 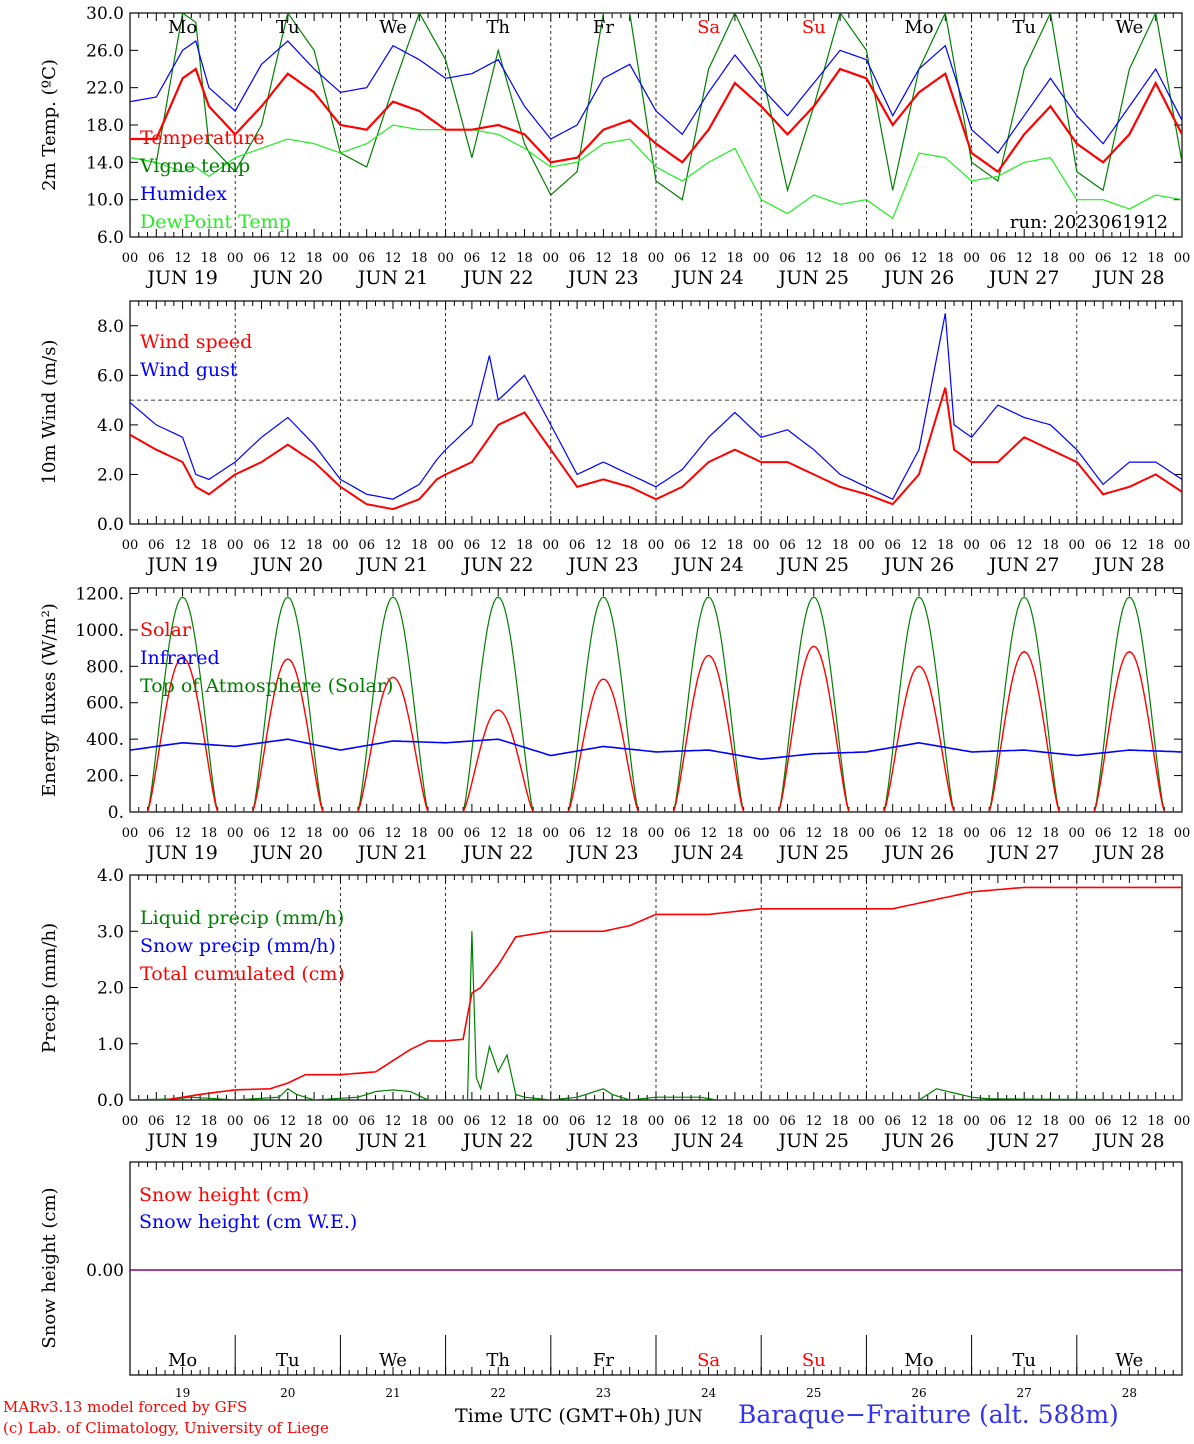 What do you see at coordinates (1128, 1141) in the screenshot?
I see `precip-date-label: JUN 28` at bounding box center [1128, 1141].